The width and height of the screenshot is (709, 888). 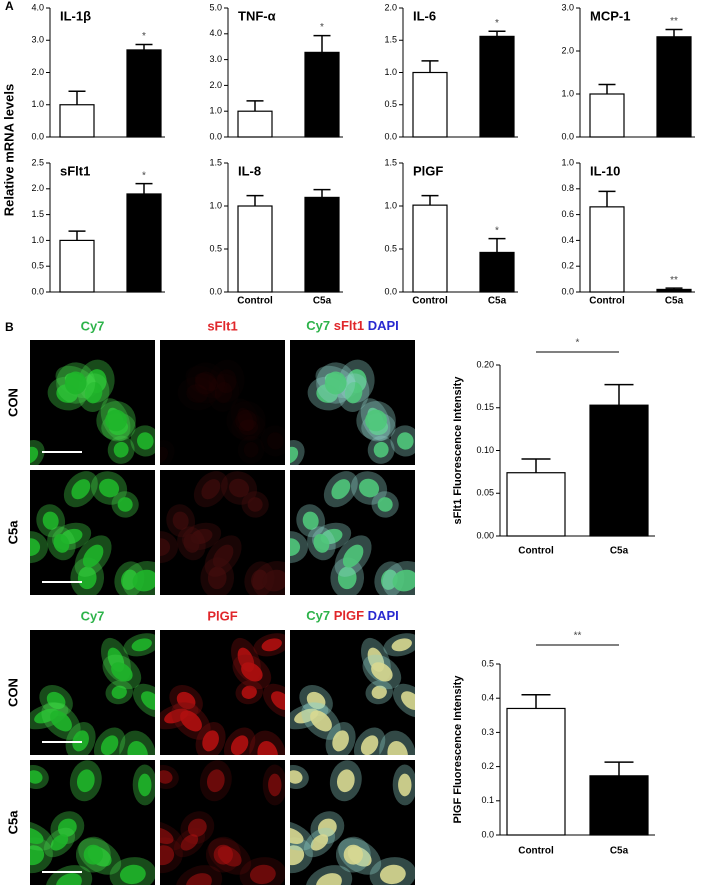 I want to click on panel-label: A, so click(x=9, y=6).